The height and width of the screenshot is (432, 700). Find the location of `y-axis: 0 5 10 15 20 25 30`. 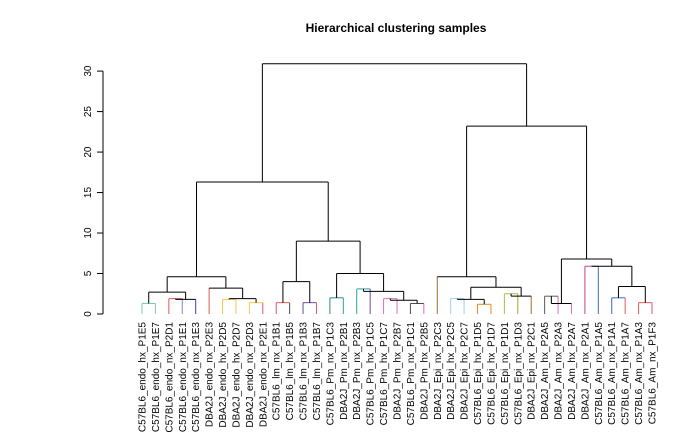

y-axis: 0 5 10 15 20 25 30 is located at coordinates (93, 191).